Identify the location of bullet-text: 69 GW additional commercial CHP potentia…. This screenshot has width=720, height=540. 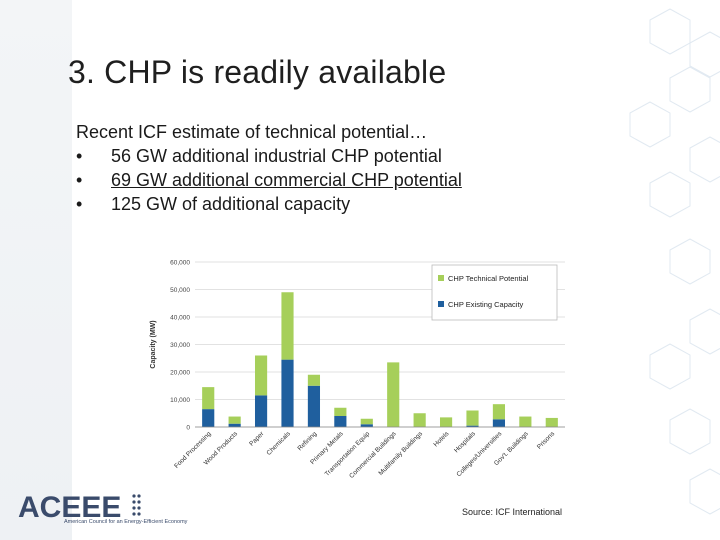
(286, 180).